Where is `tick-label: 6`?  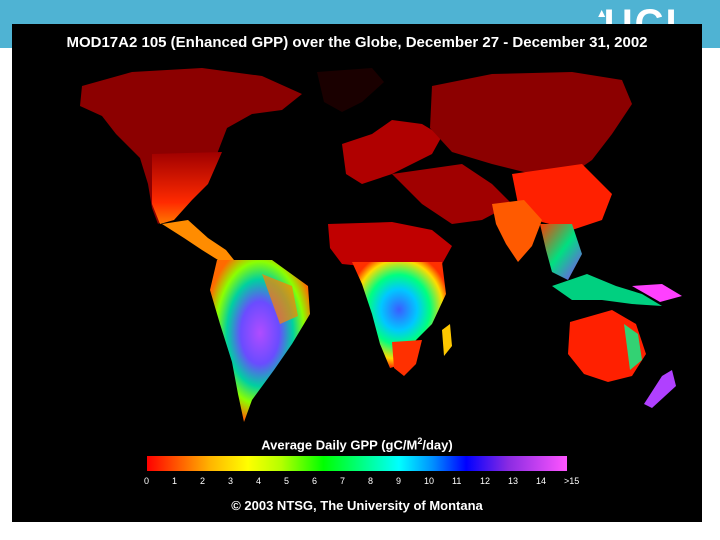 tick-label: 6 is located at coordinates (315, 481).